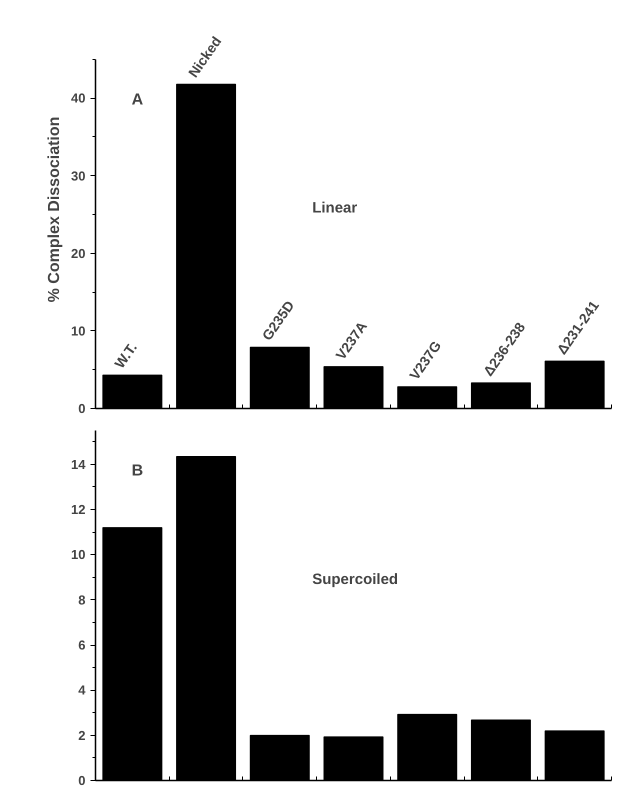 This screenshot has height=794, width=626. I want to click on y-tick-label: 20, so click(78, 253).